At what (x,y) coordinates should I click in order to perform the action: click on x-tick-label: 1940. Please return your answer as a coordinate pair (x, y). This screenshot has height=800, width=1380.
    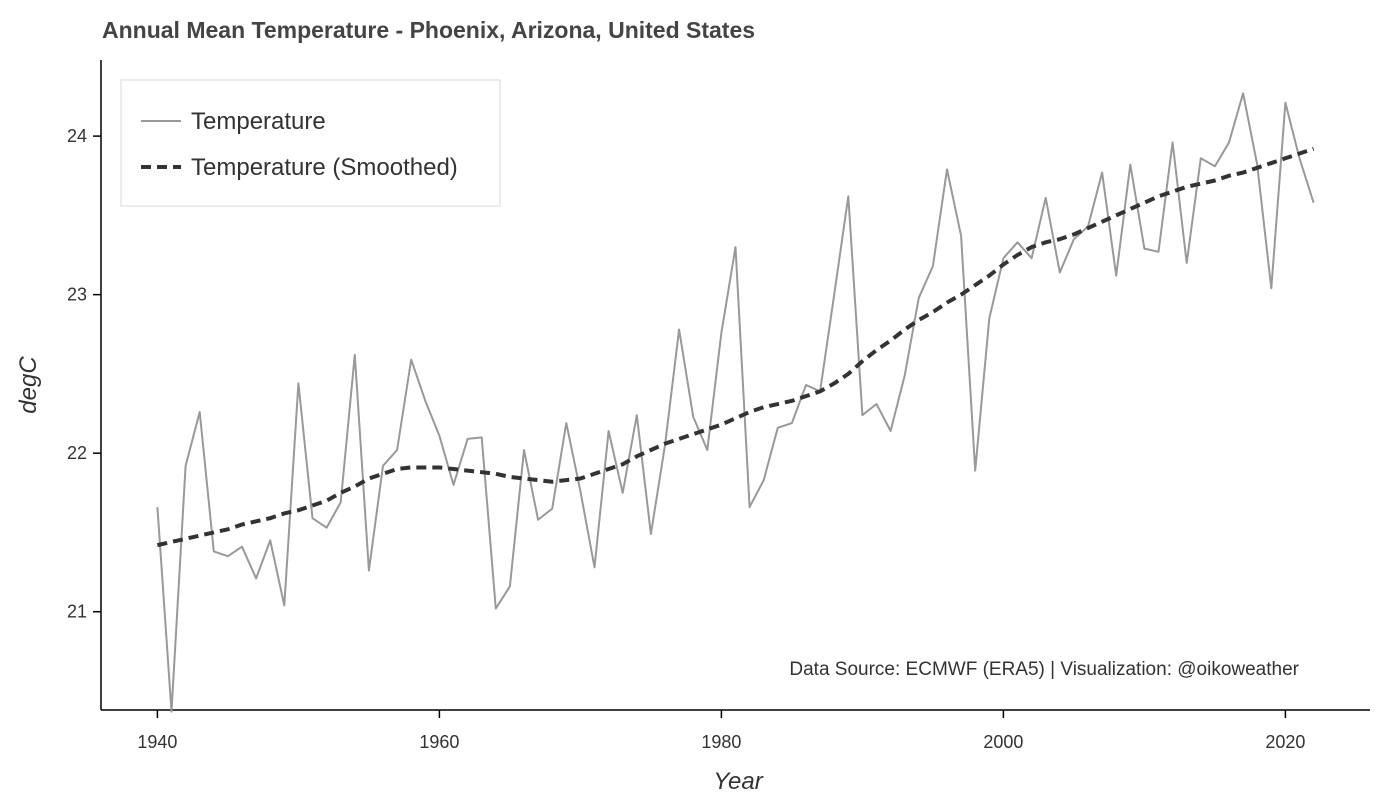
    Looking at the image, I should click on (157, 742).